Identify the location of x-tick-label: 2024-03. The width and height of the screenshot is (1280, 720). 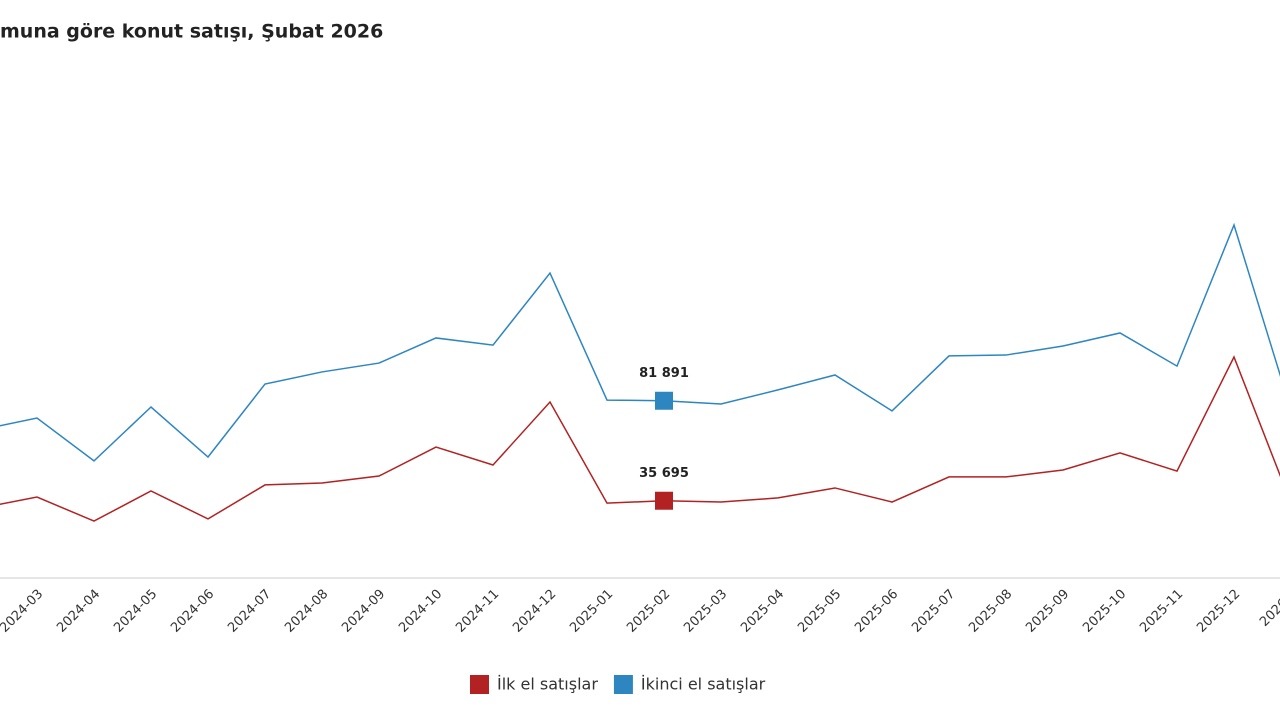
(23, 611).